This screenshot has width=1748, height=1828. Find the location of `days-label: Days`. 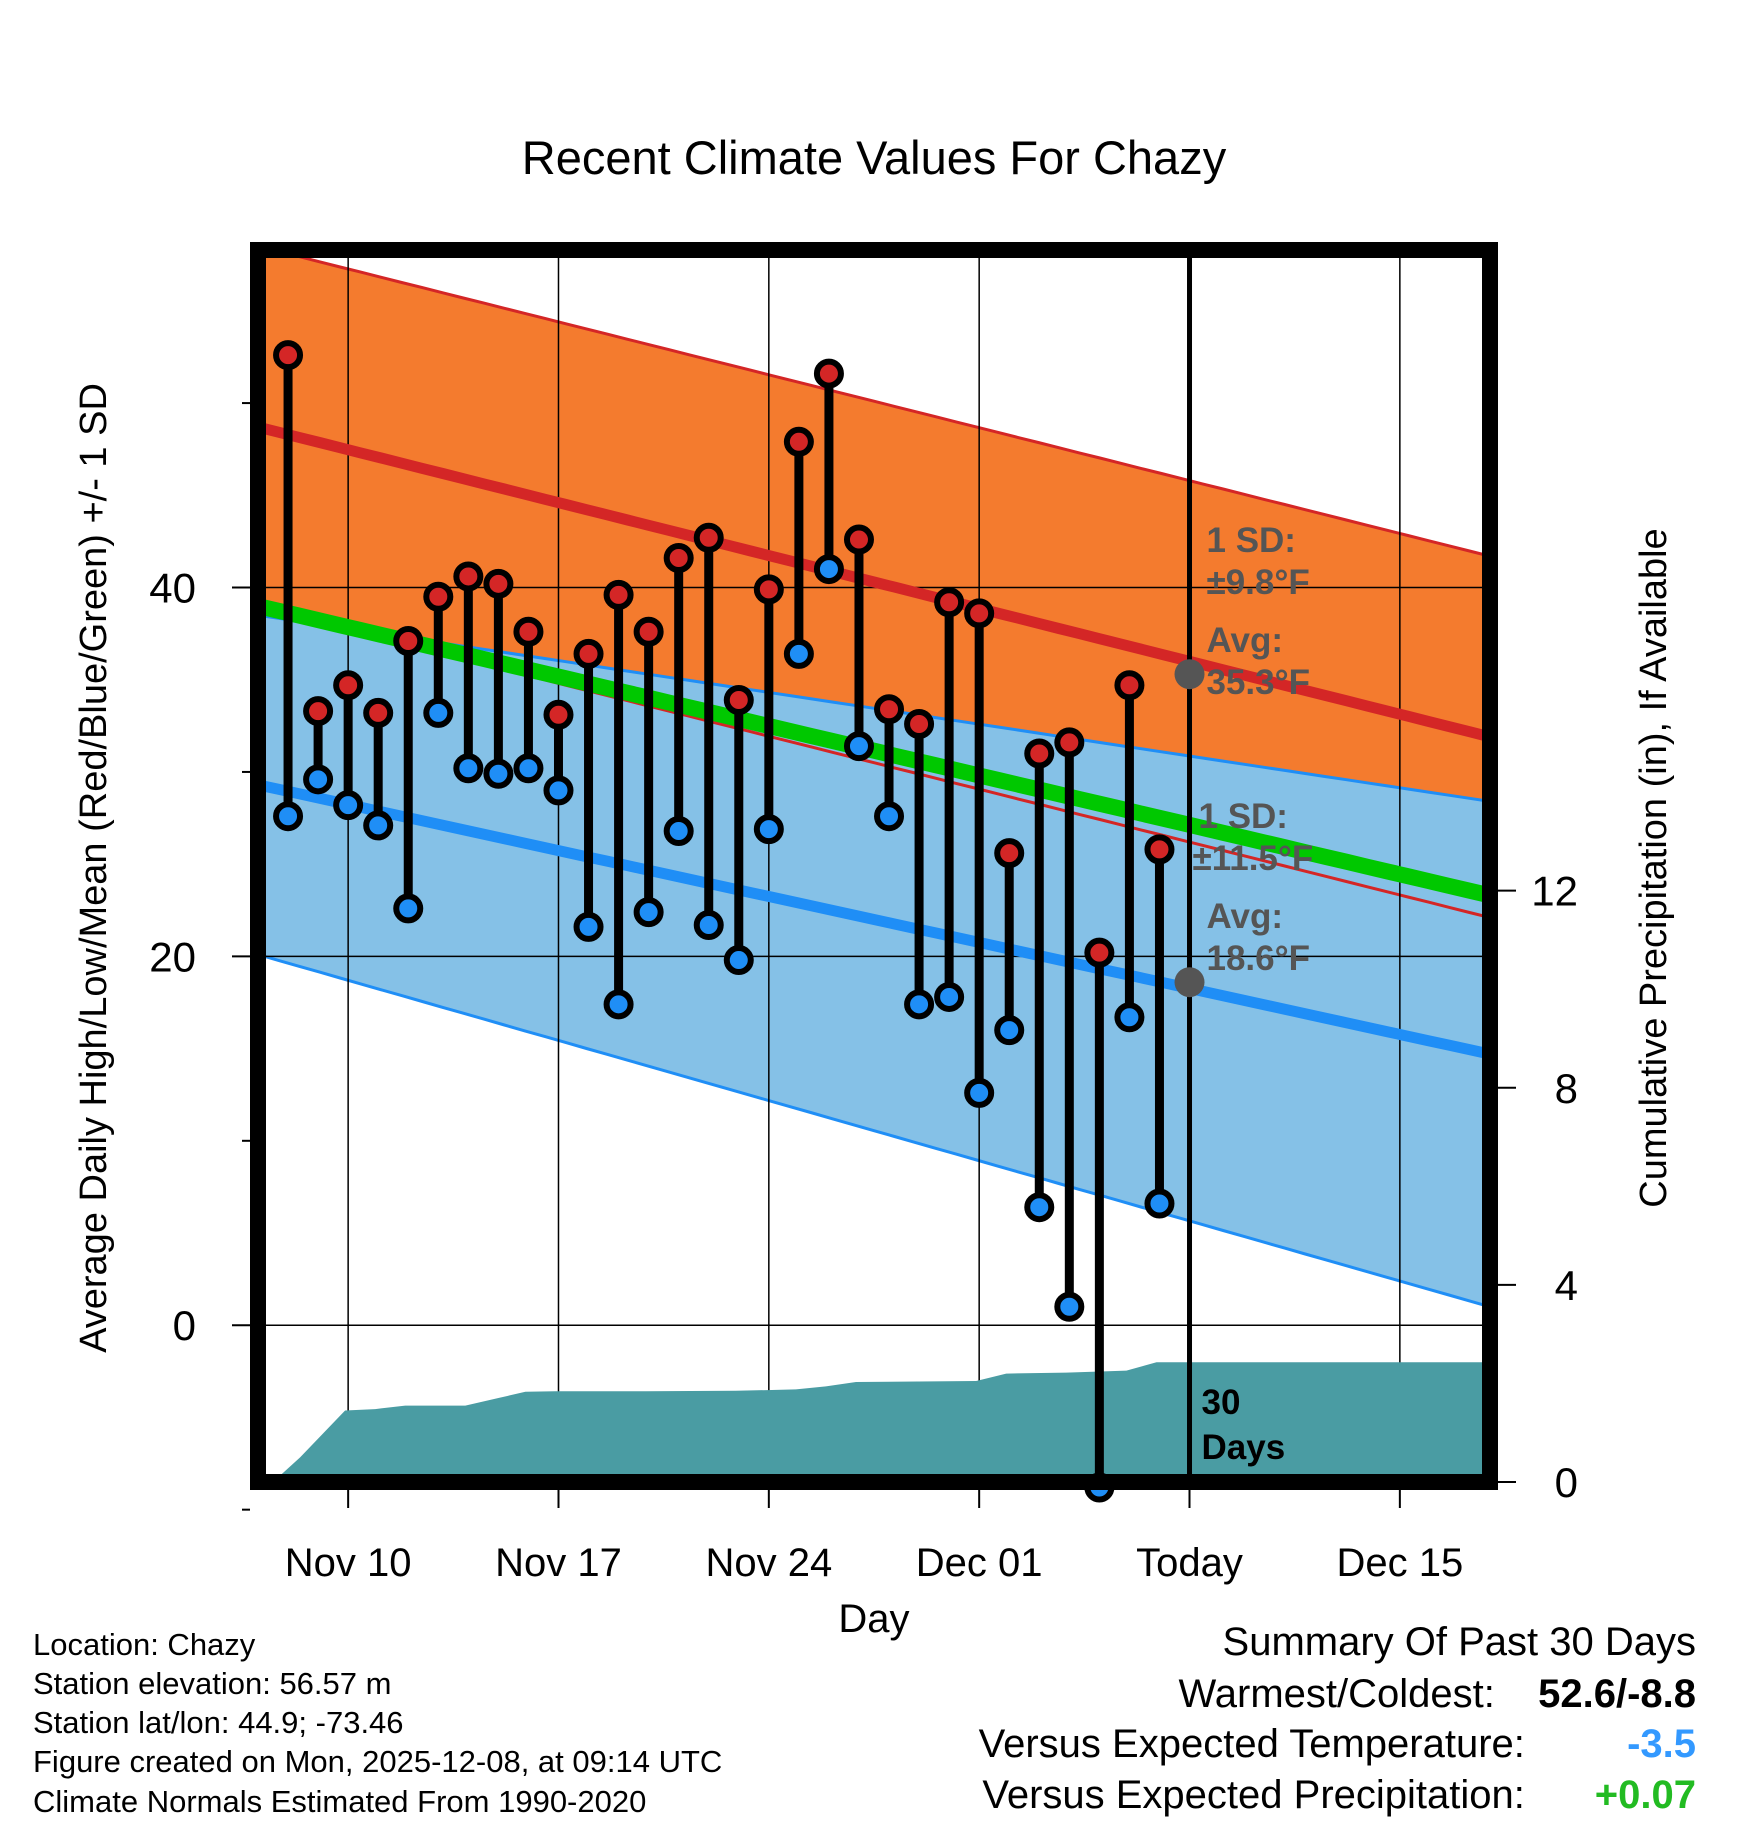

days-label: Days is located at coordinates (1244, 1447).